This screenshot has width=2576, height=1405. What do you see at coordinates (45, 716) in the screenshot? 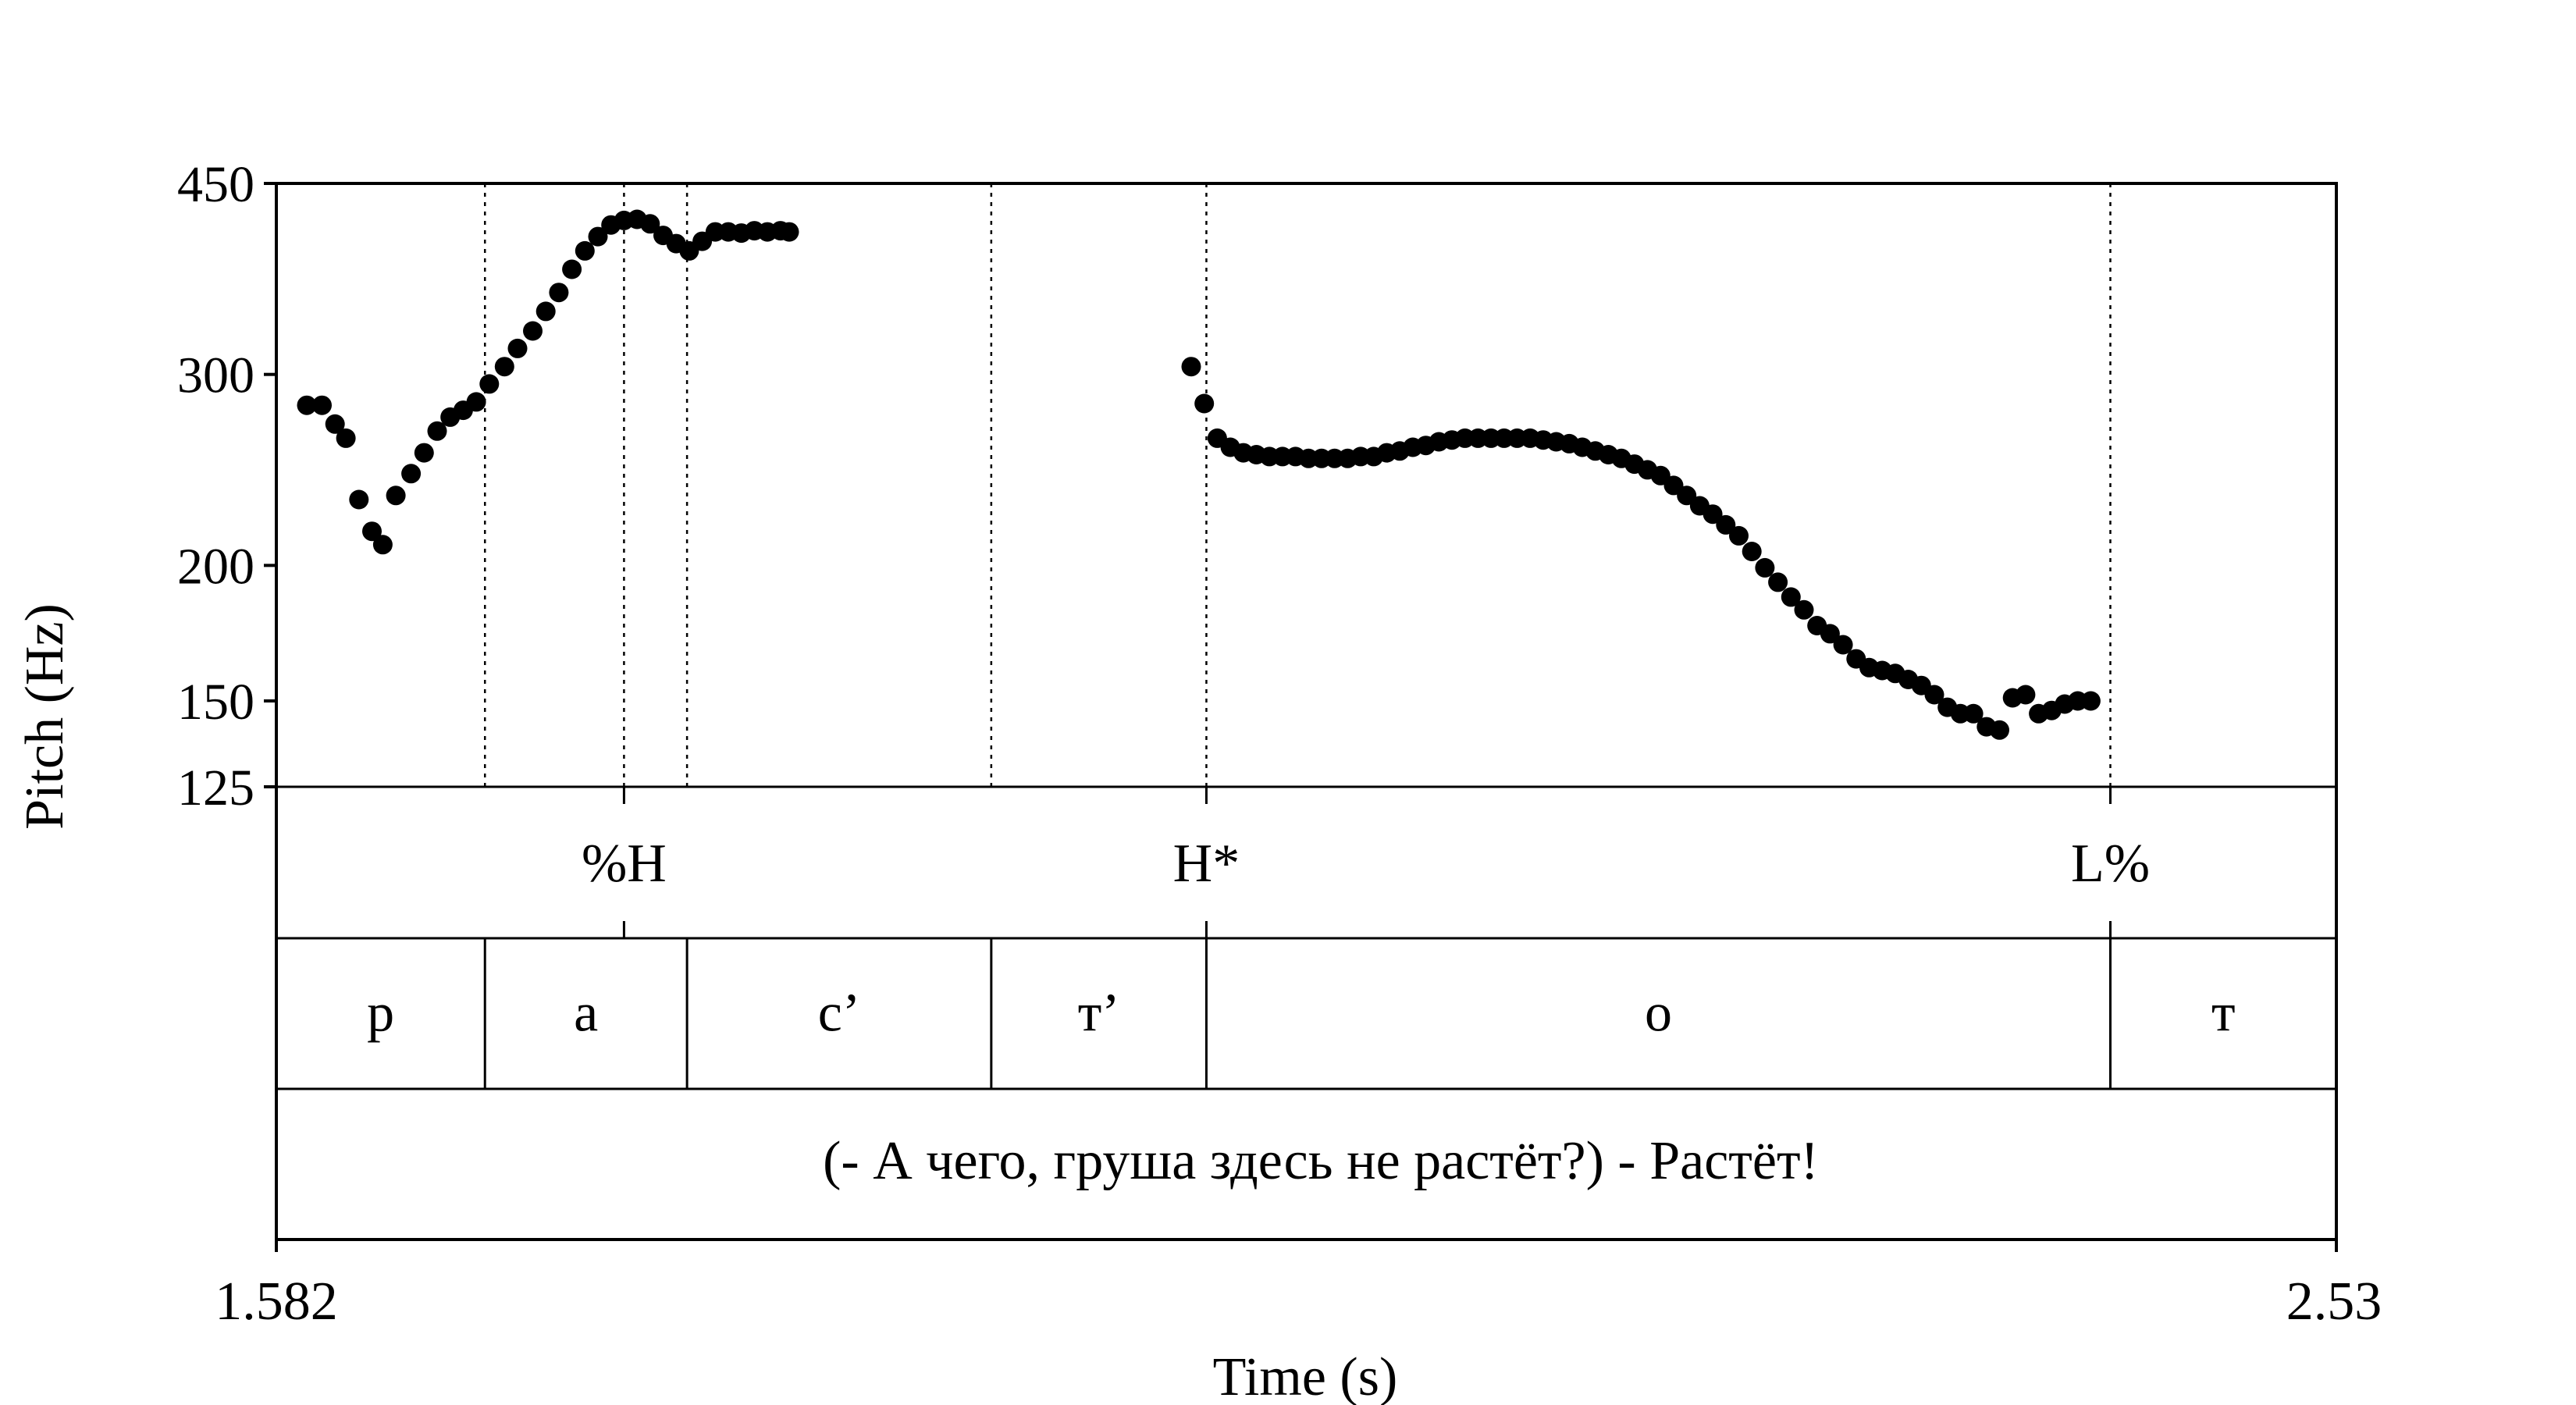
I see `y-axis-title: Pitch (Hz)` at bounding box center [45, 716].